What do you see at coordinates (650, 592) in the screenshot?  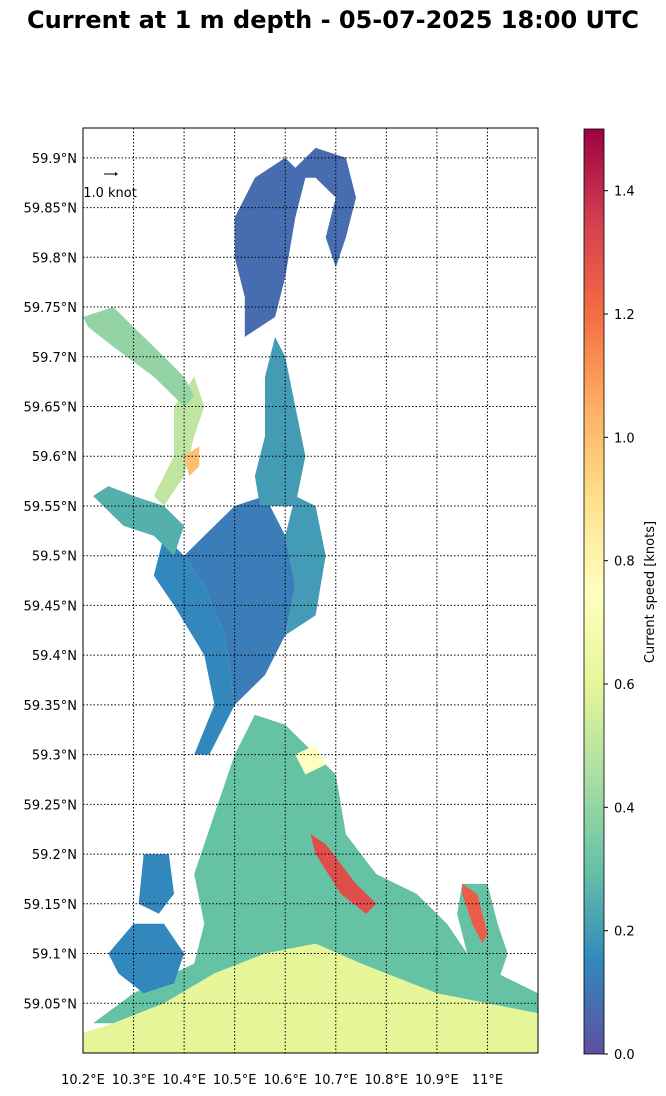 I see `colorbar-label: Current speed [knots]` at bounding box center [650, 592].